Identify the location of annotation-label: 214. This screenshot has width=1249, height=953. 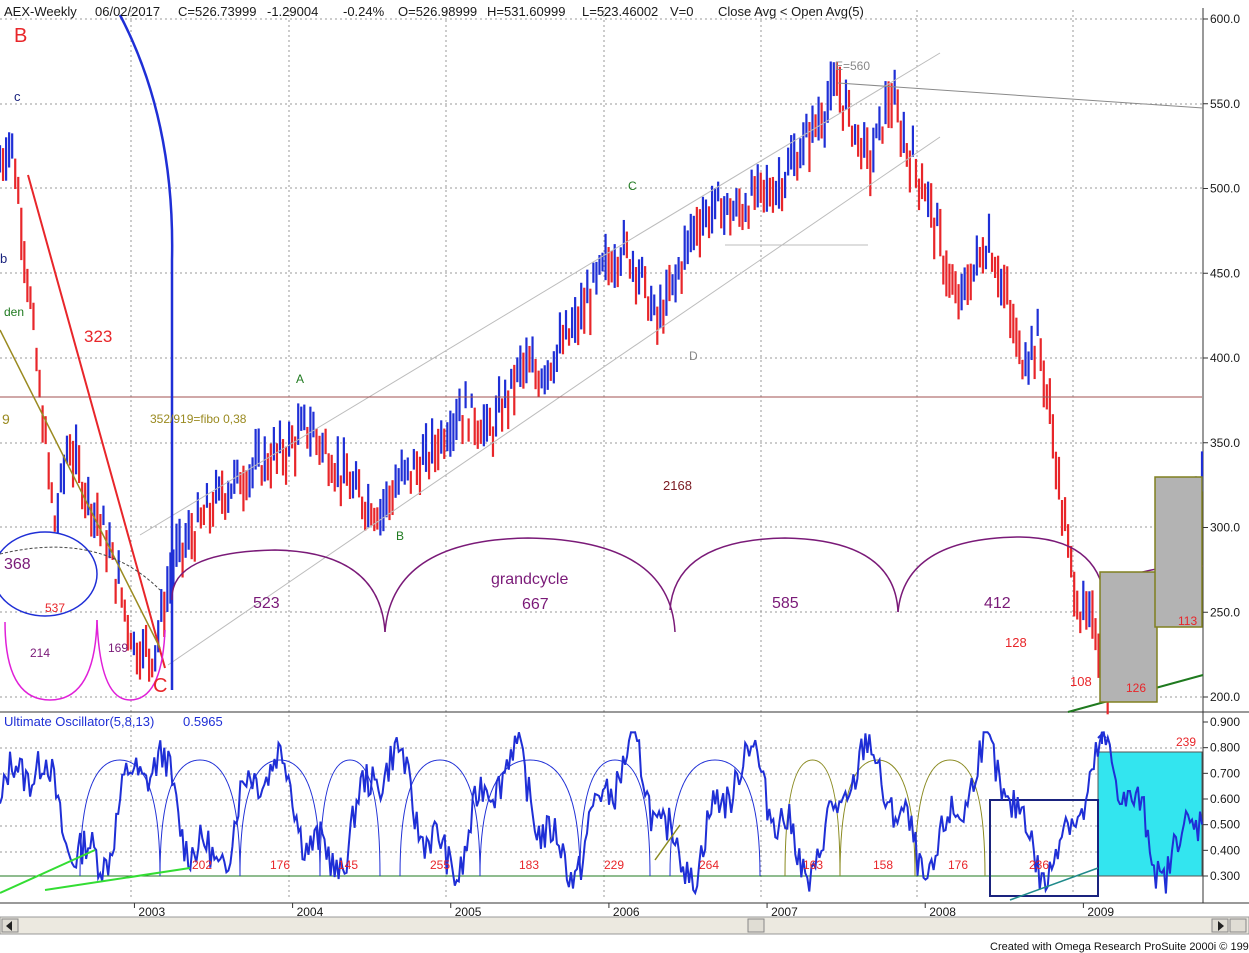
(40, 653).